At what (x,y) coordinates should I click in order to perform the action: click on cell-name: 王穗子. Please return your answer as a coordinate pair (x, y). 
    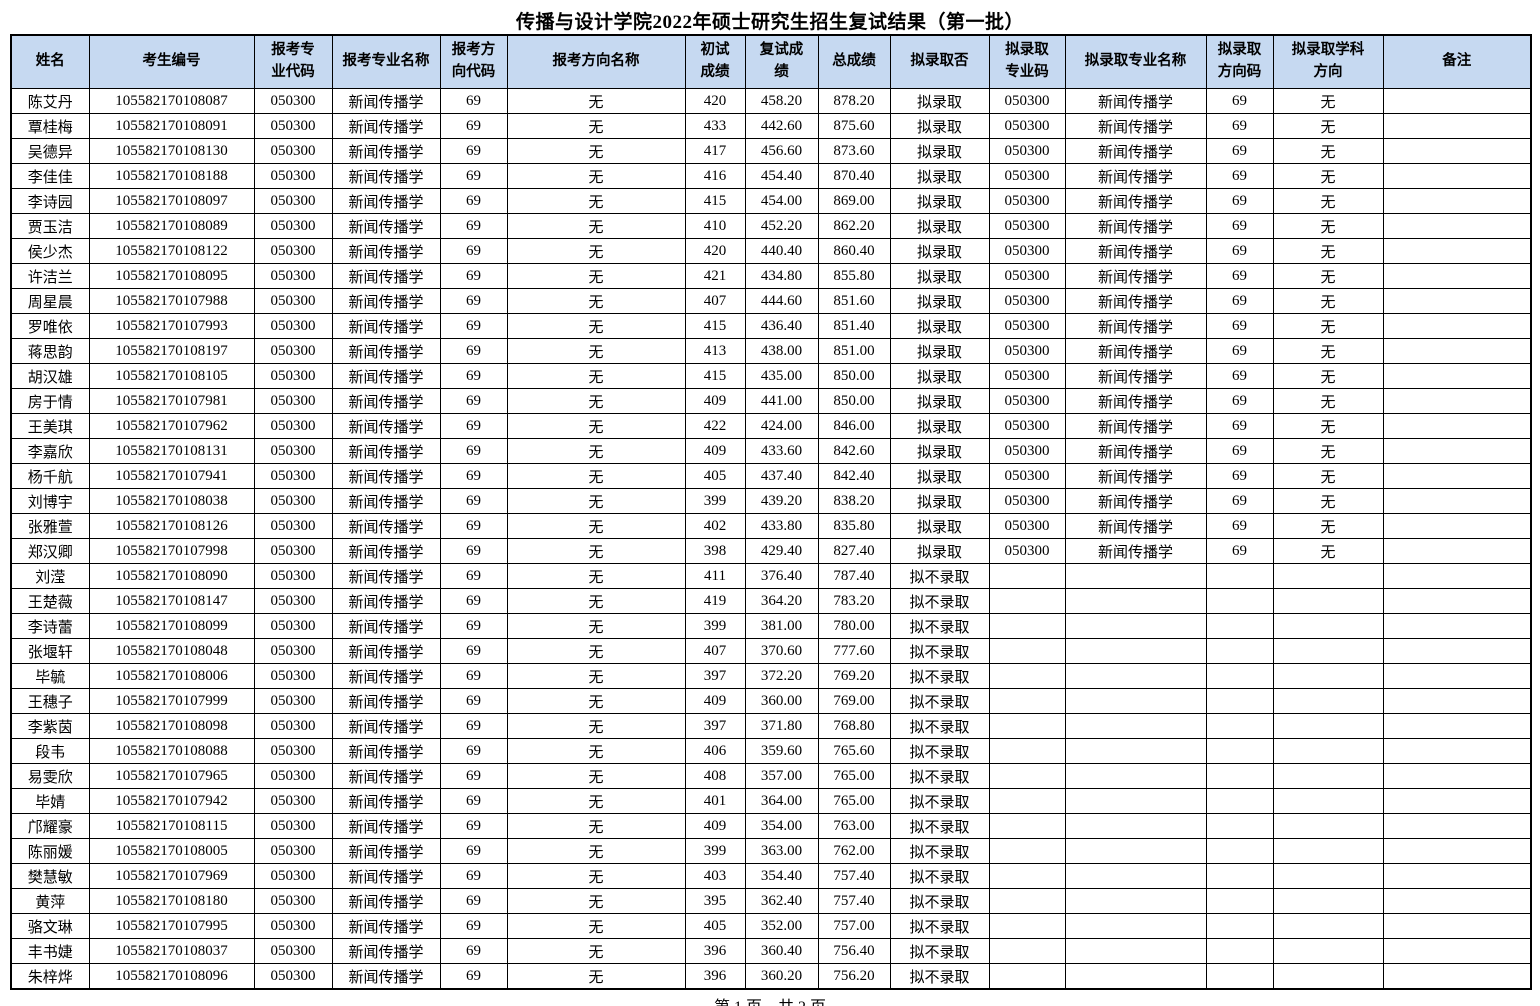
    Looking at the image, I should click on (50, 701).